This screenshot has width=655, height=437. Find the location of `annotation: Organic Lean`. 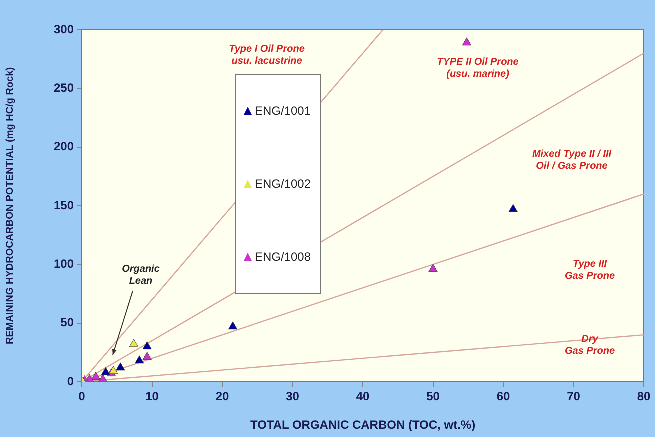

annotation: Organic Lean is located at coordinates (141, 275).